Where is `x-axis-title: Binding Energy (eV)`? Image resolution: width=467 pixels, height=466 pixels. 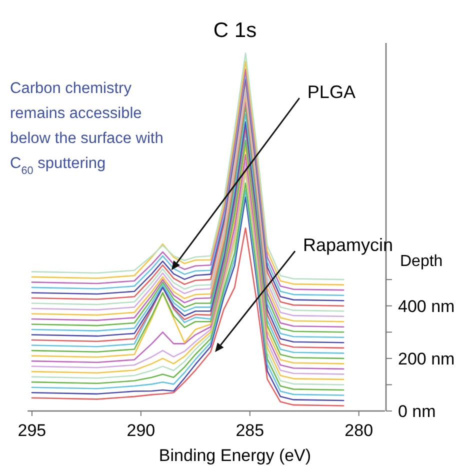
x-axis-title: Binding Energy (eV) is located at coordinates (235, 455).